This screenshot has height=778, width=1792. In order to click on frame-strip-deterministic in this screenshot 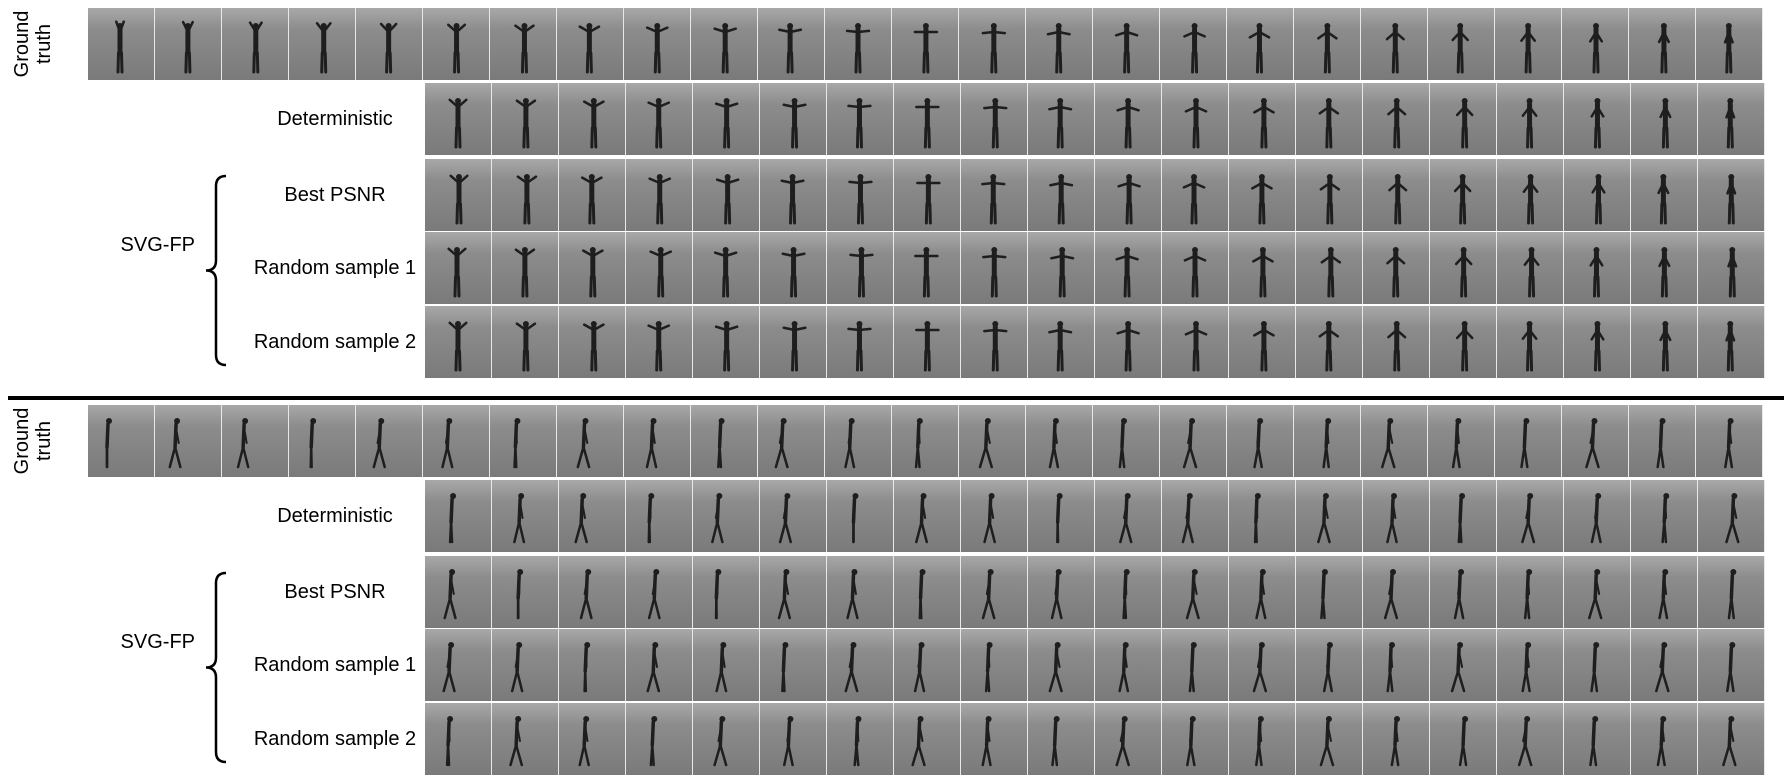, I will do `click(1095, 119)`.